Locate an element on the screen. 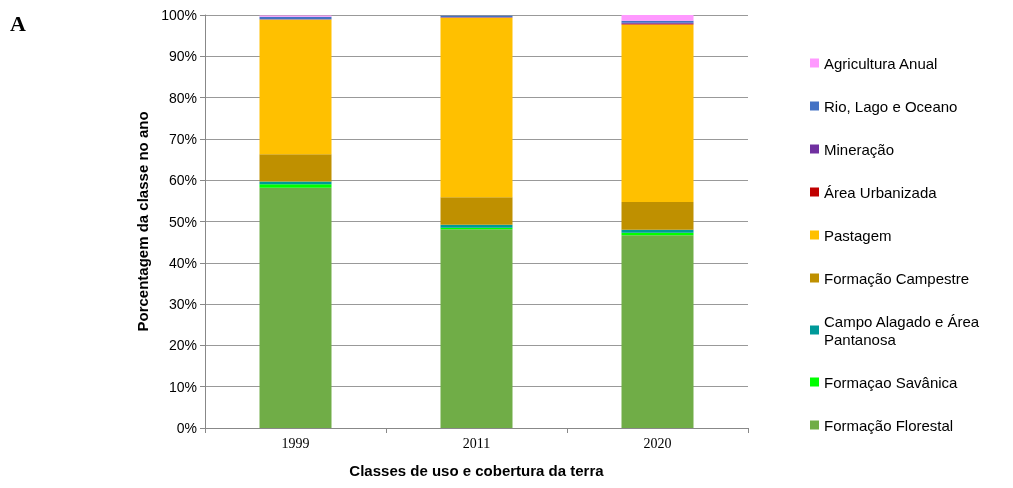 The height and width of the screenshot is (488, 1013). y-tick-label: 80% is located at coordinates (182, 97).